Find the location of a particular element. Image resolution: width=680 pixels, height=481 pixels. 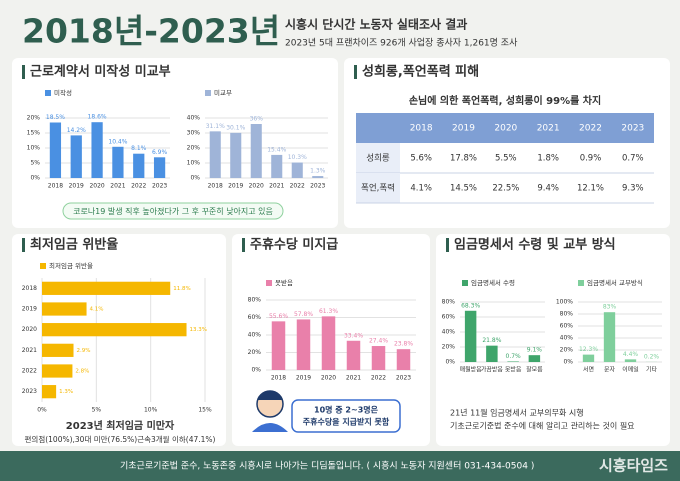

note-pill is located at coordinates (173, 211).